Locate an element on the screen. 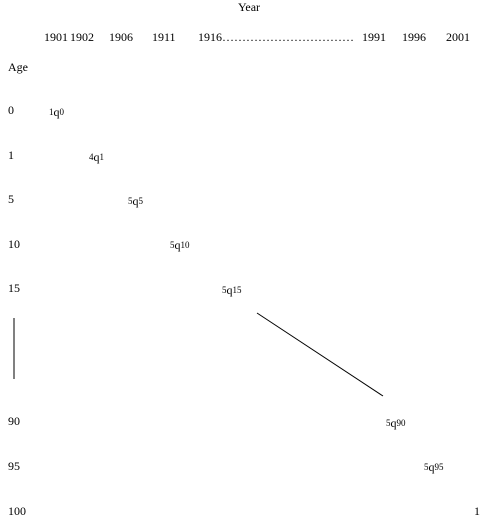 The image size is (483, 522). cell-prefix: 4 is located at coordinates (91, 157).